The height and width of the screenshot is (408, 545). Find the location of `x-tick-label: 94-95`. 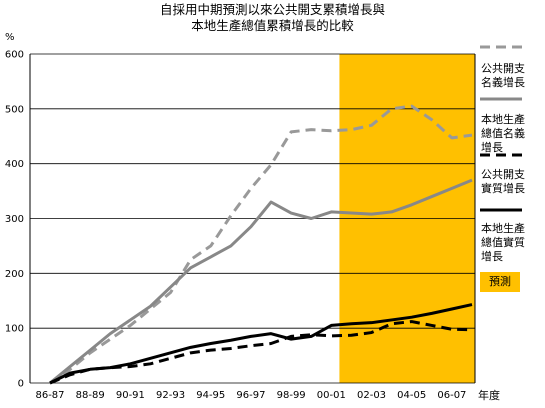

x-tick-label: 94-95 is located at coordinates (210, 395).